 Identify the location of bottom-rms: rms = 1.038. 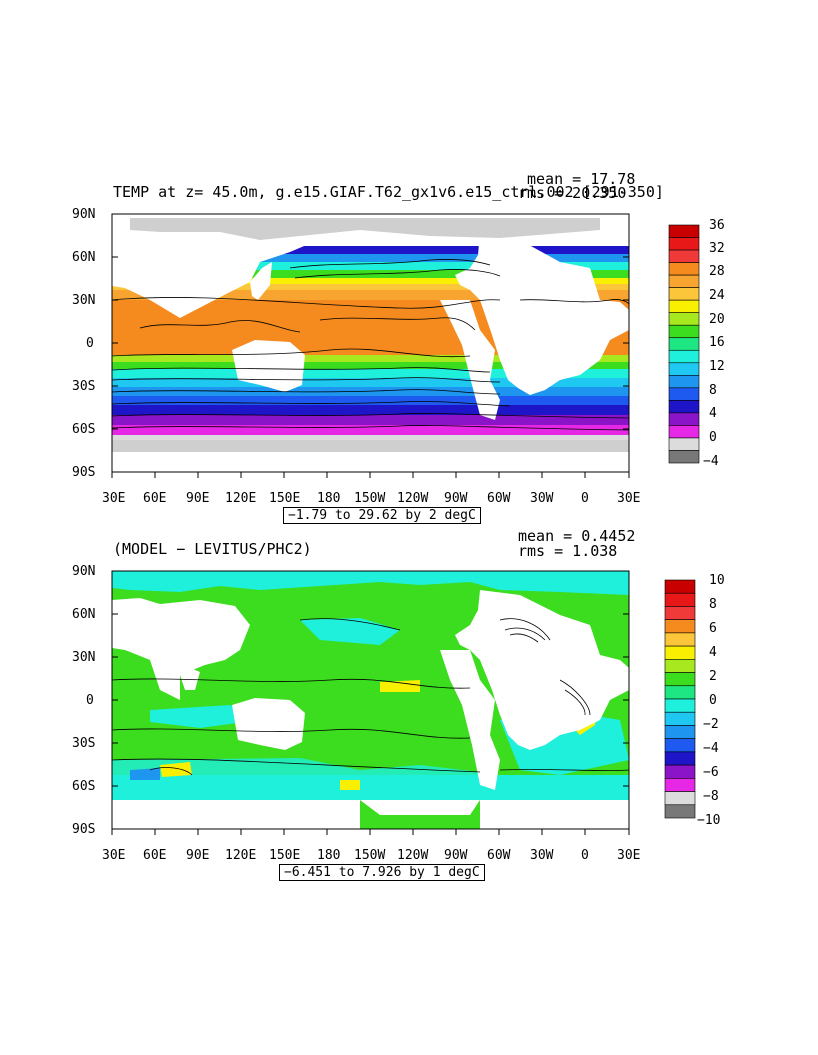
(568, 551).